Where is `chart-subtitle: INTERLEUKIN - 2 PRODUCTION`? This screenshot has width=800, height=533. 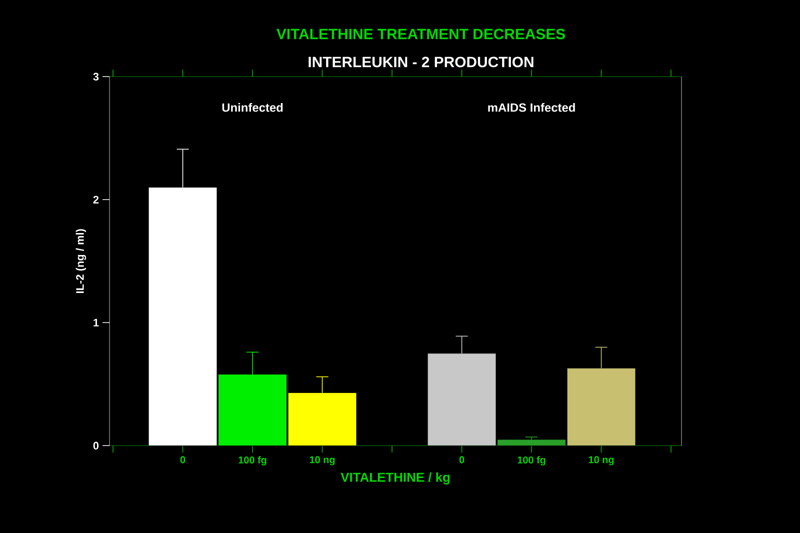 chart-subtitle: INTERLEUKIN - 2 PRODUCTION is located at coordinates (421, 62).